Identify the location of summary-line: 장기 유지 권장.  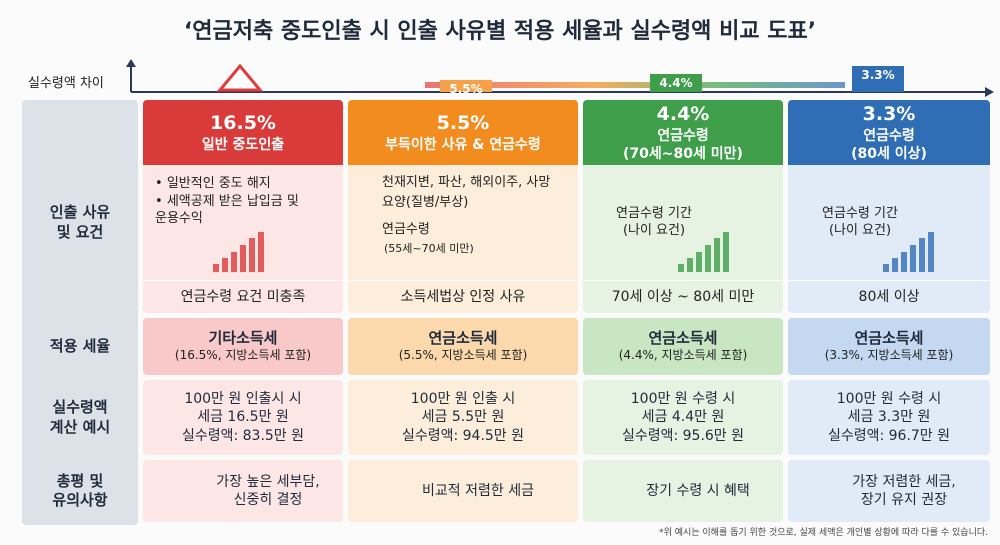
(904, 500).